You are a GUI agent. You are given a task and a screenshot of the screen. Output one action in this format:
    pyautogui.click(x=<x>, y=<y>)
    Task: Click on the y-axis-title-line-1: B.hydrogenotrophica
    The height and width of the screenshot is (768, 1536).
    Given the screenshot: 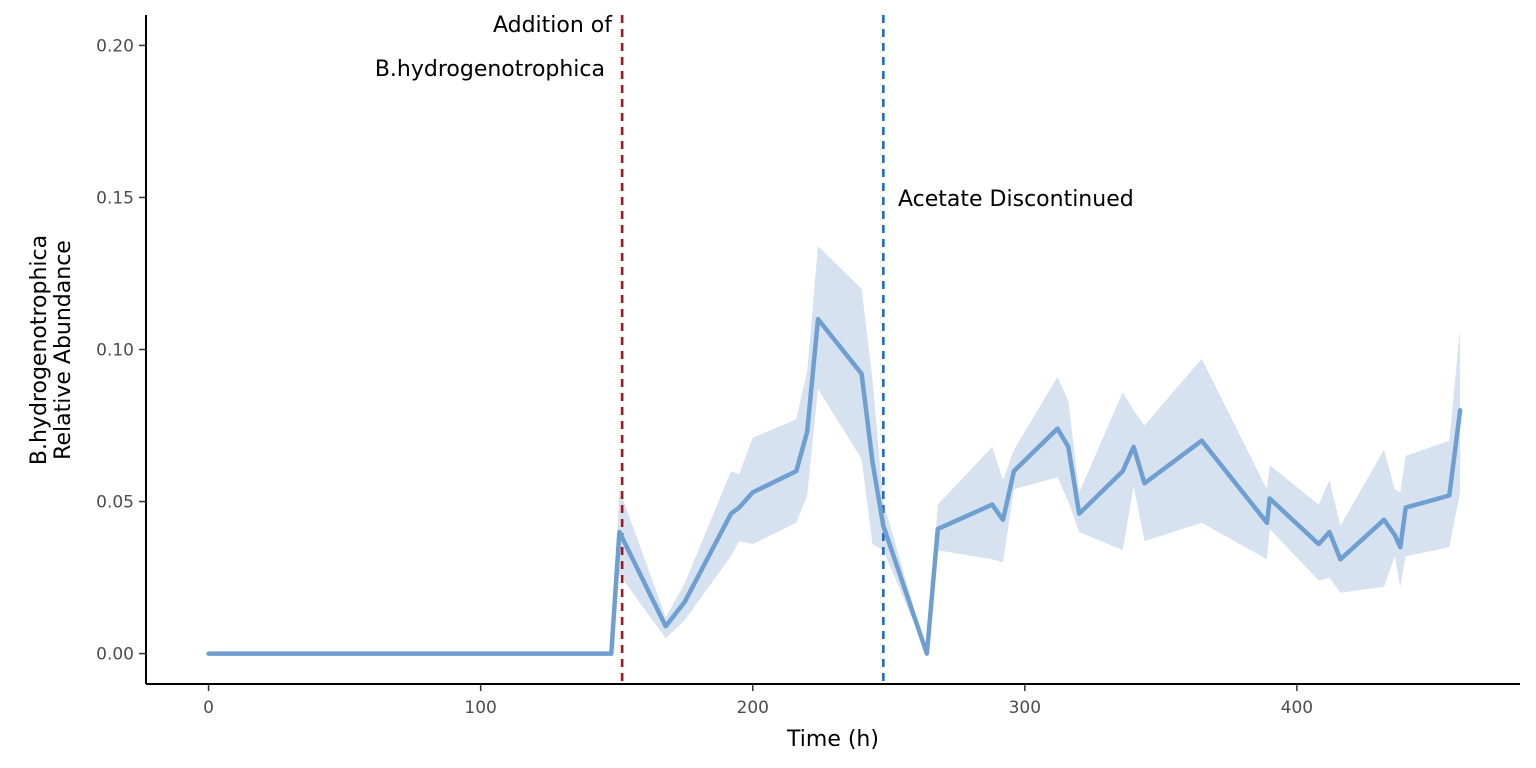 What is the action you would take?
    pyautogui.click(x=39, y=350)
    